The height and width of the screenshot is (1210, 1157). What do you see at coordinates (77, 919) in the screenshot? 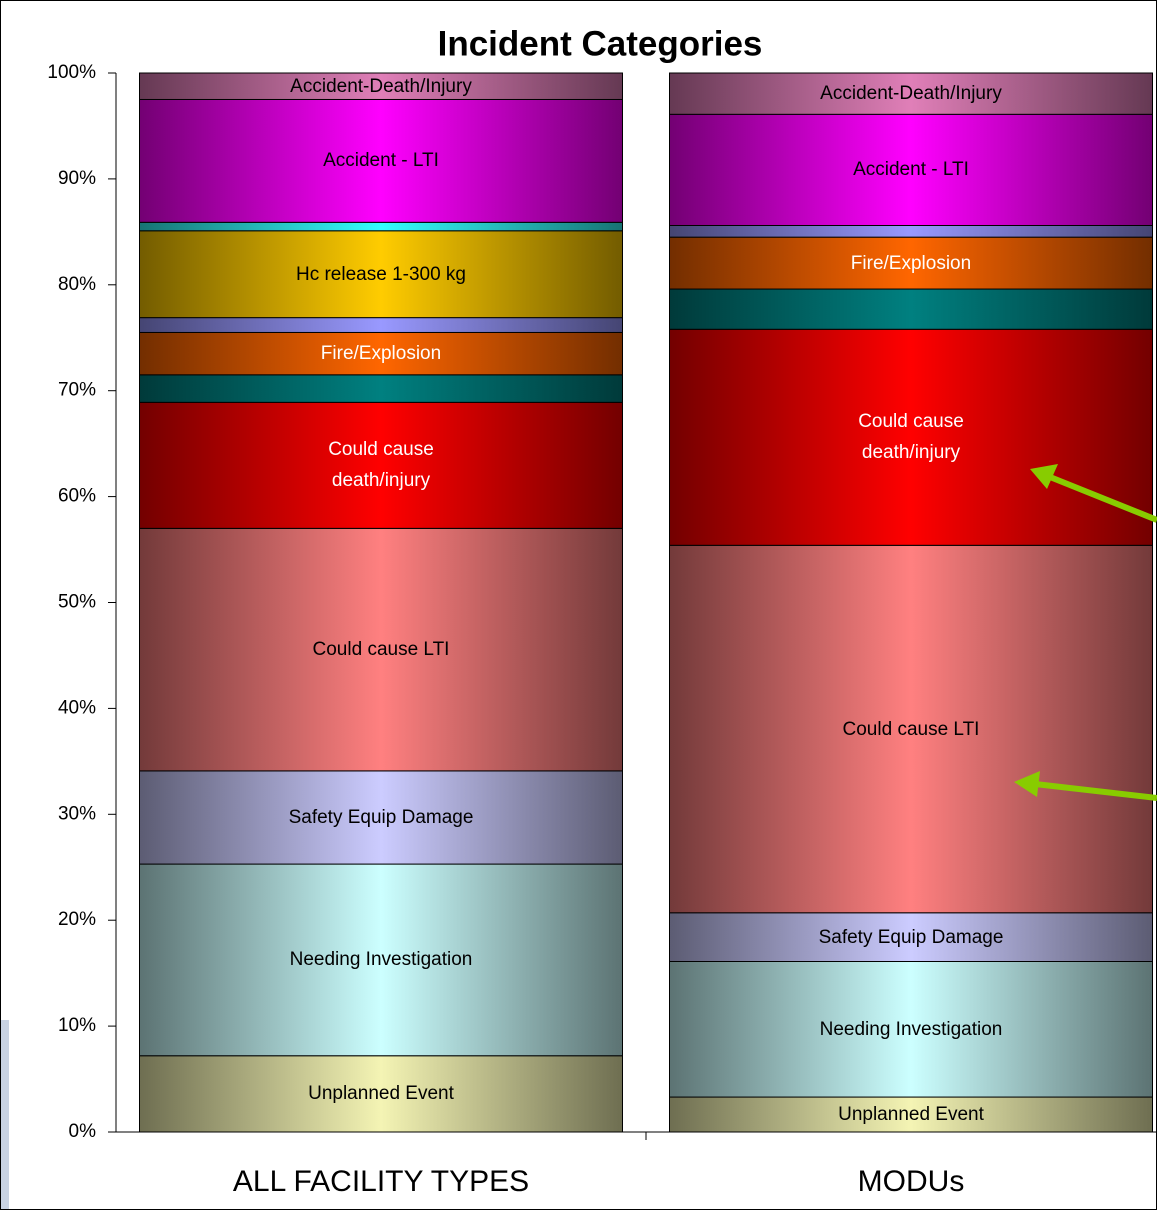
I see `y-tick-label: 20%` at bounding box center [77, 919].